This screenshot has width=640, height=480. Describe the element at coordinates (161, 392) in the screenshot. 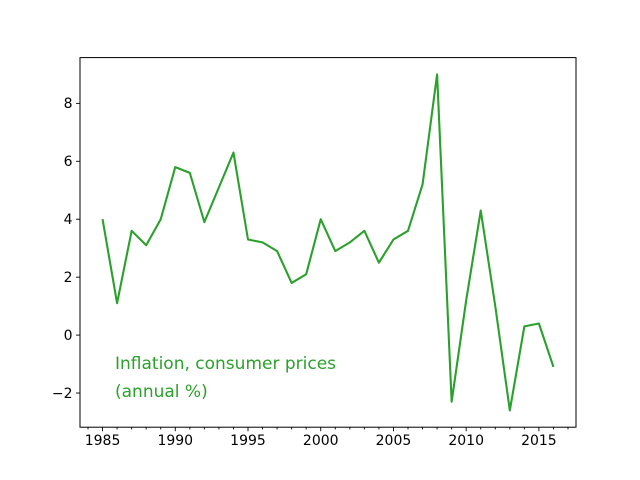

I see `annotation-line-2: (annual %)` at that location.